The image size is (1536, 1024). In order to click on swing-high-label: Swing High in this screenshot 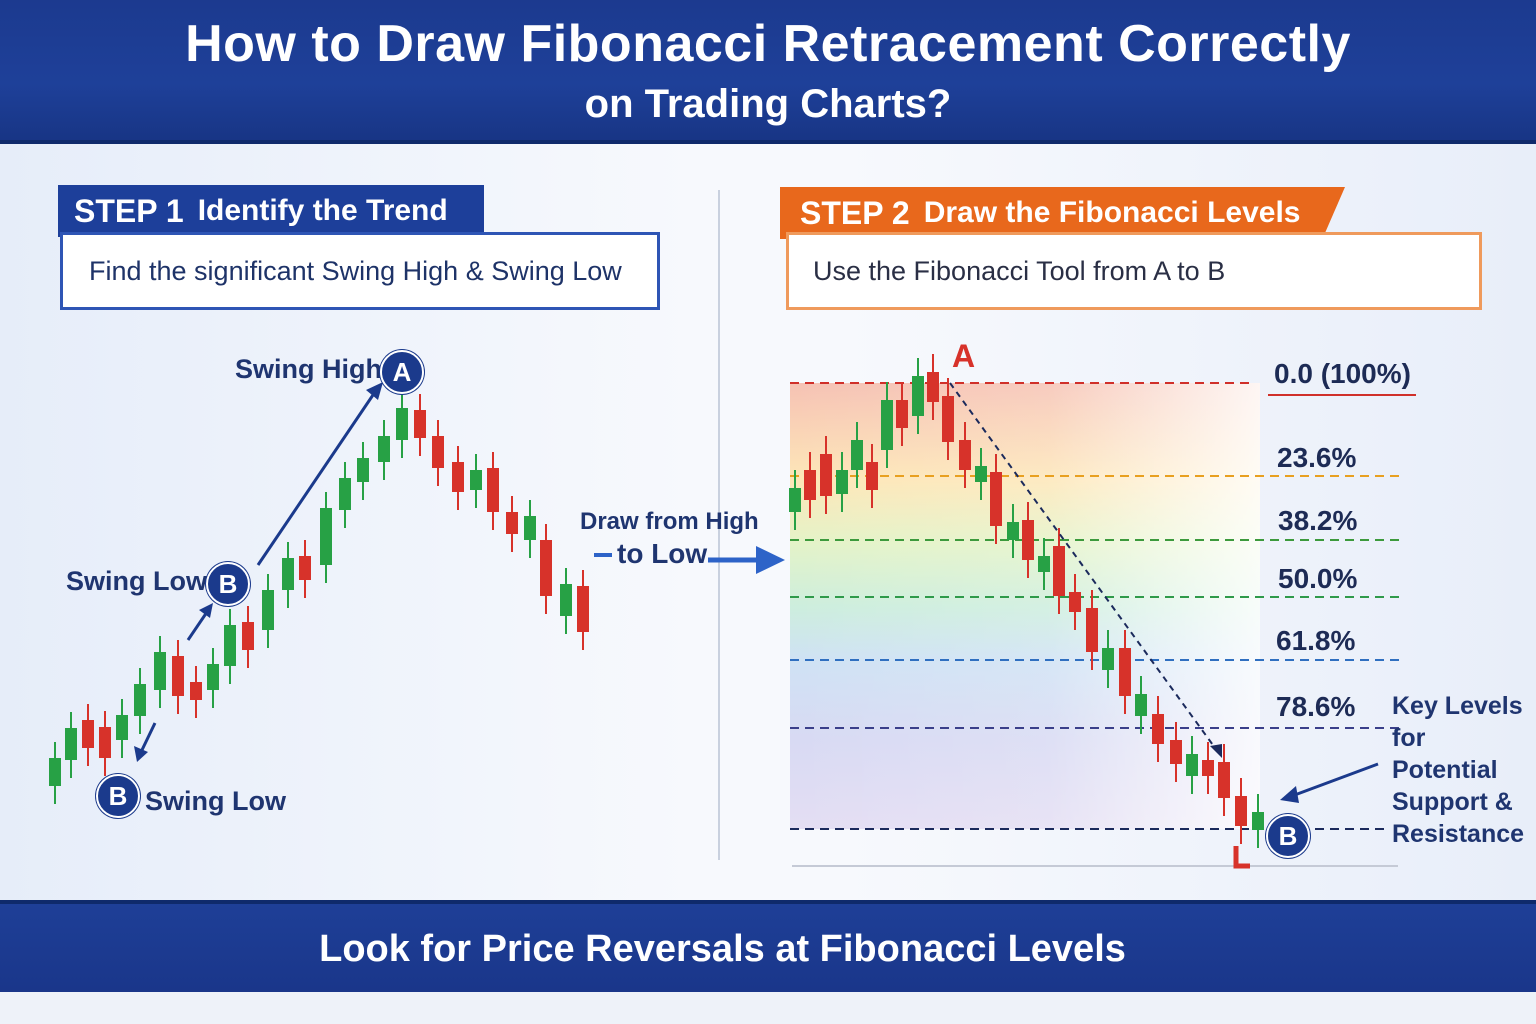, I will do `click(308, 369)`.